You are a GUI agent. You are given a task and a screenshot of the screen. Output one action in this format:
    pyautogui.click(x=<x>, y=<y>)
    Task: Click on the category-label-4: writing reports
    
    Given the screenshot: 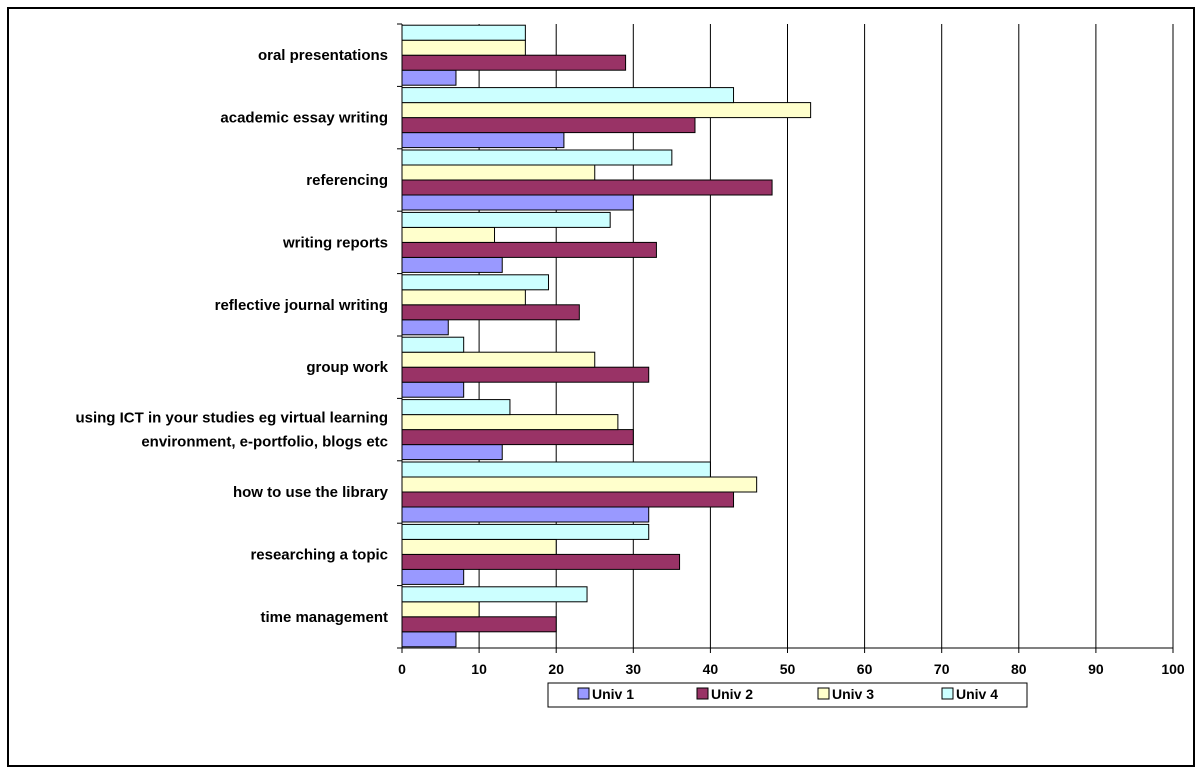 What is the action you would take?
    pyautogui.click(x=335, y=242)
    